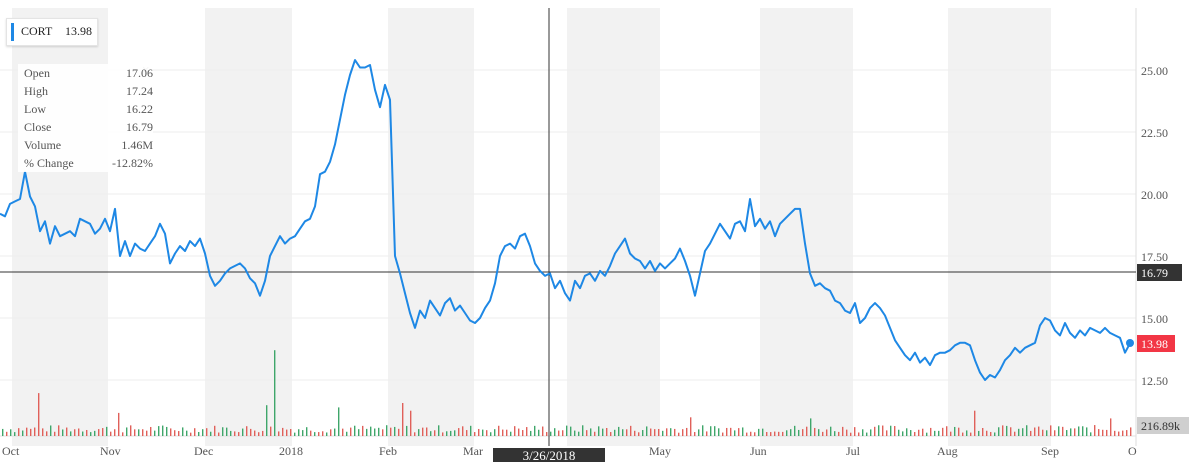  Describe the element at coordinates (139, 91) in the screenshot. I see `ohlc-value: 17.24` at that location.